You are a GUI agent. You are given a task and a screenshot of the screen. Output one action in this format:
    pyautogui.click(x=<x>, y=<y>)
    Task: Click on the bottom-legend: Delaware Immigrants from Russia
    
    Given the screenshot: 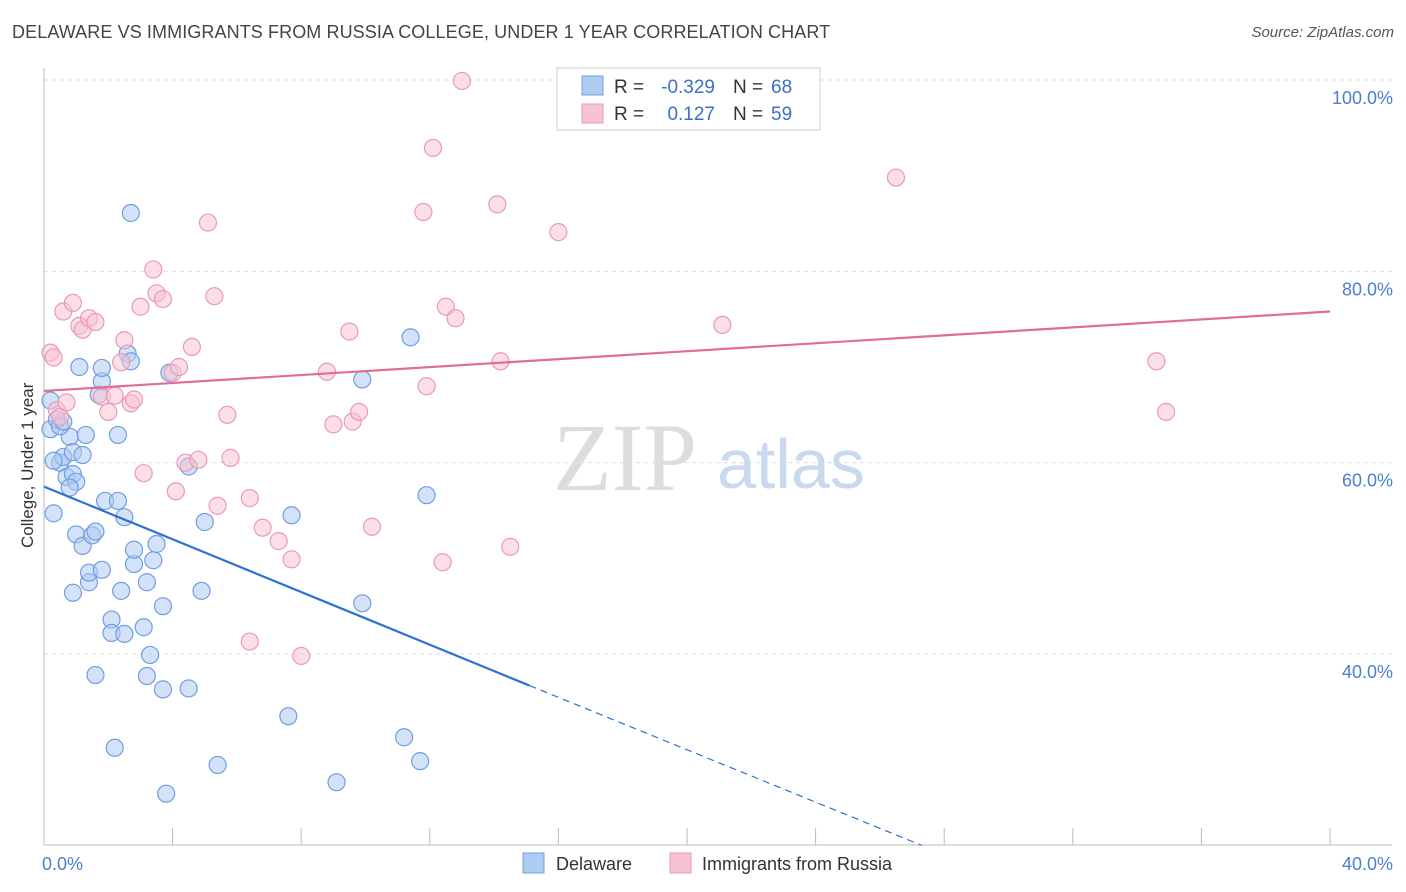 What is the action you would take?
    pyautogui.click(x=707, y=863)
    